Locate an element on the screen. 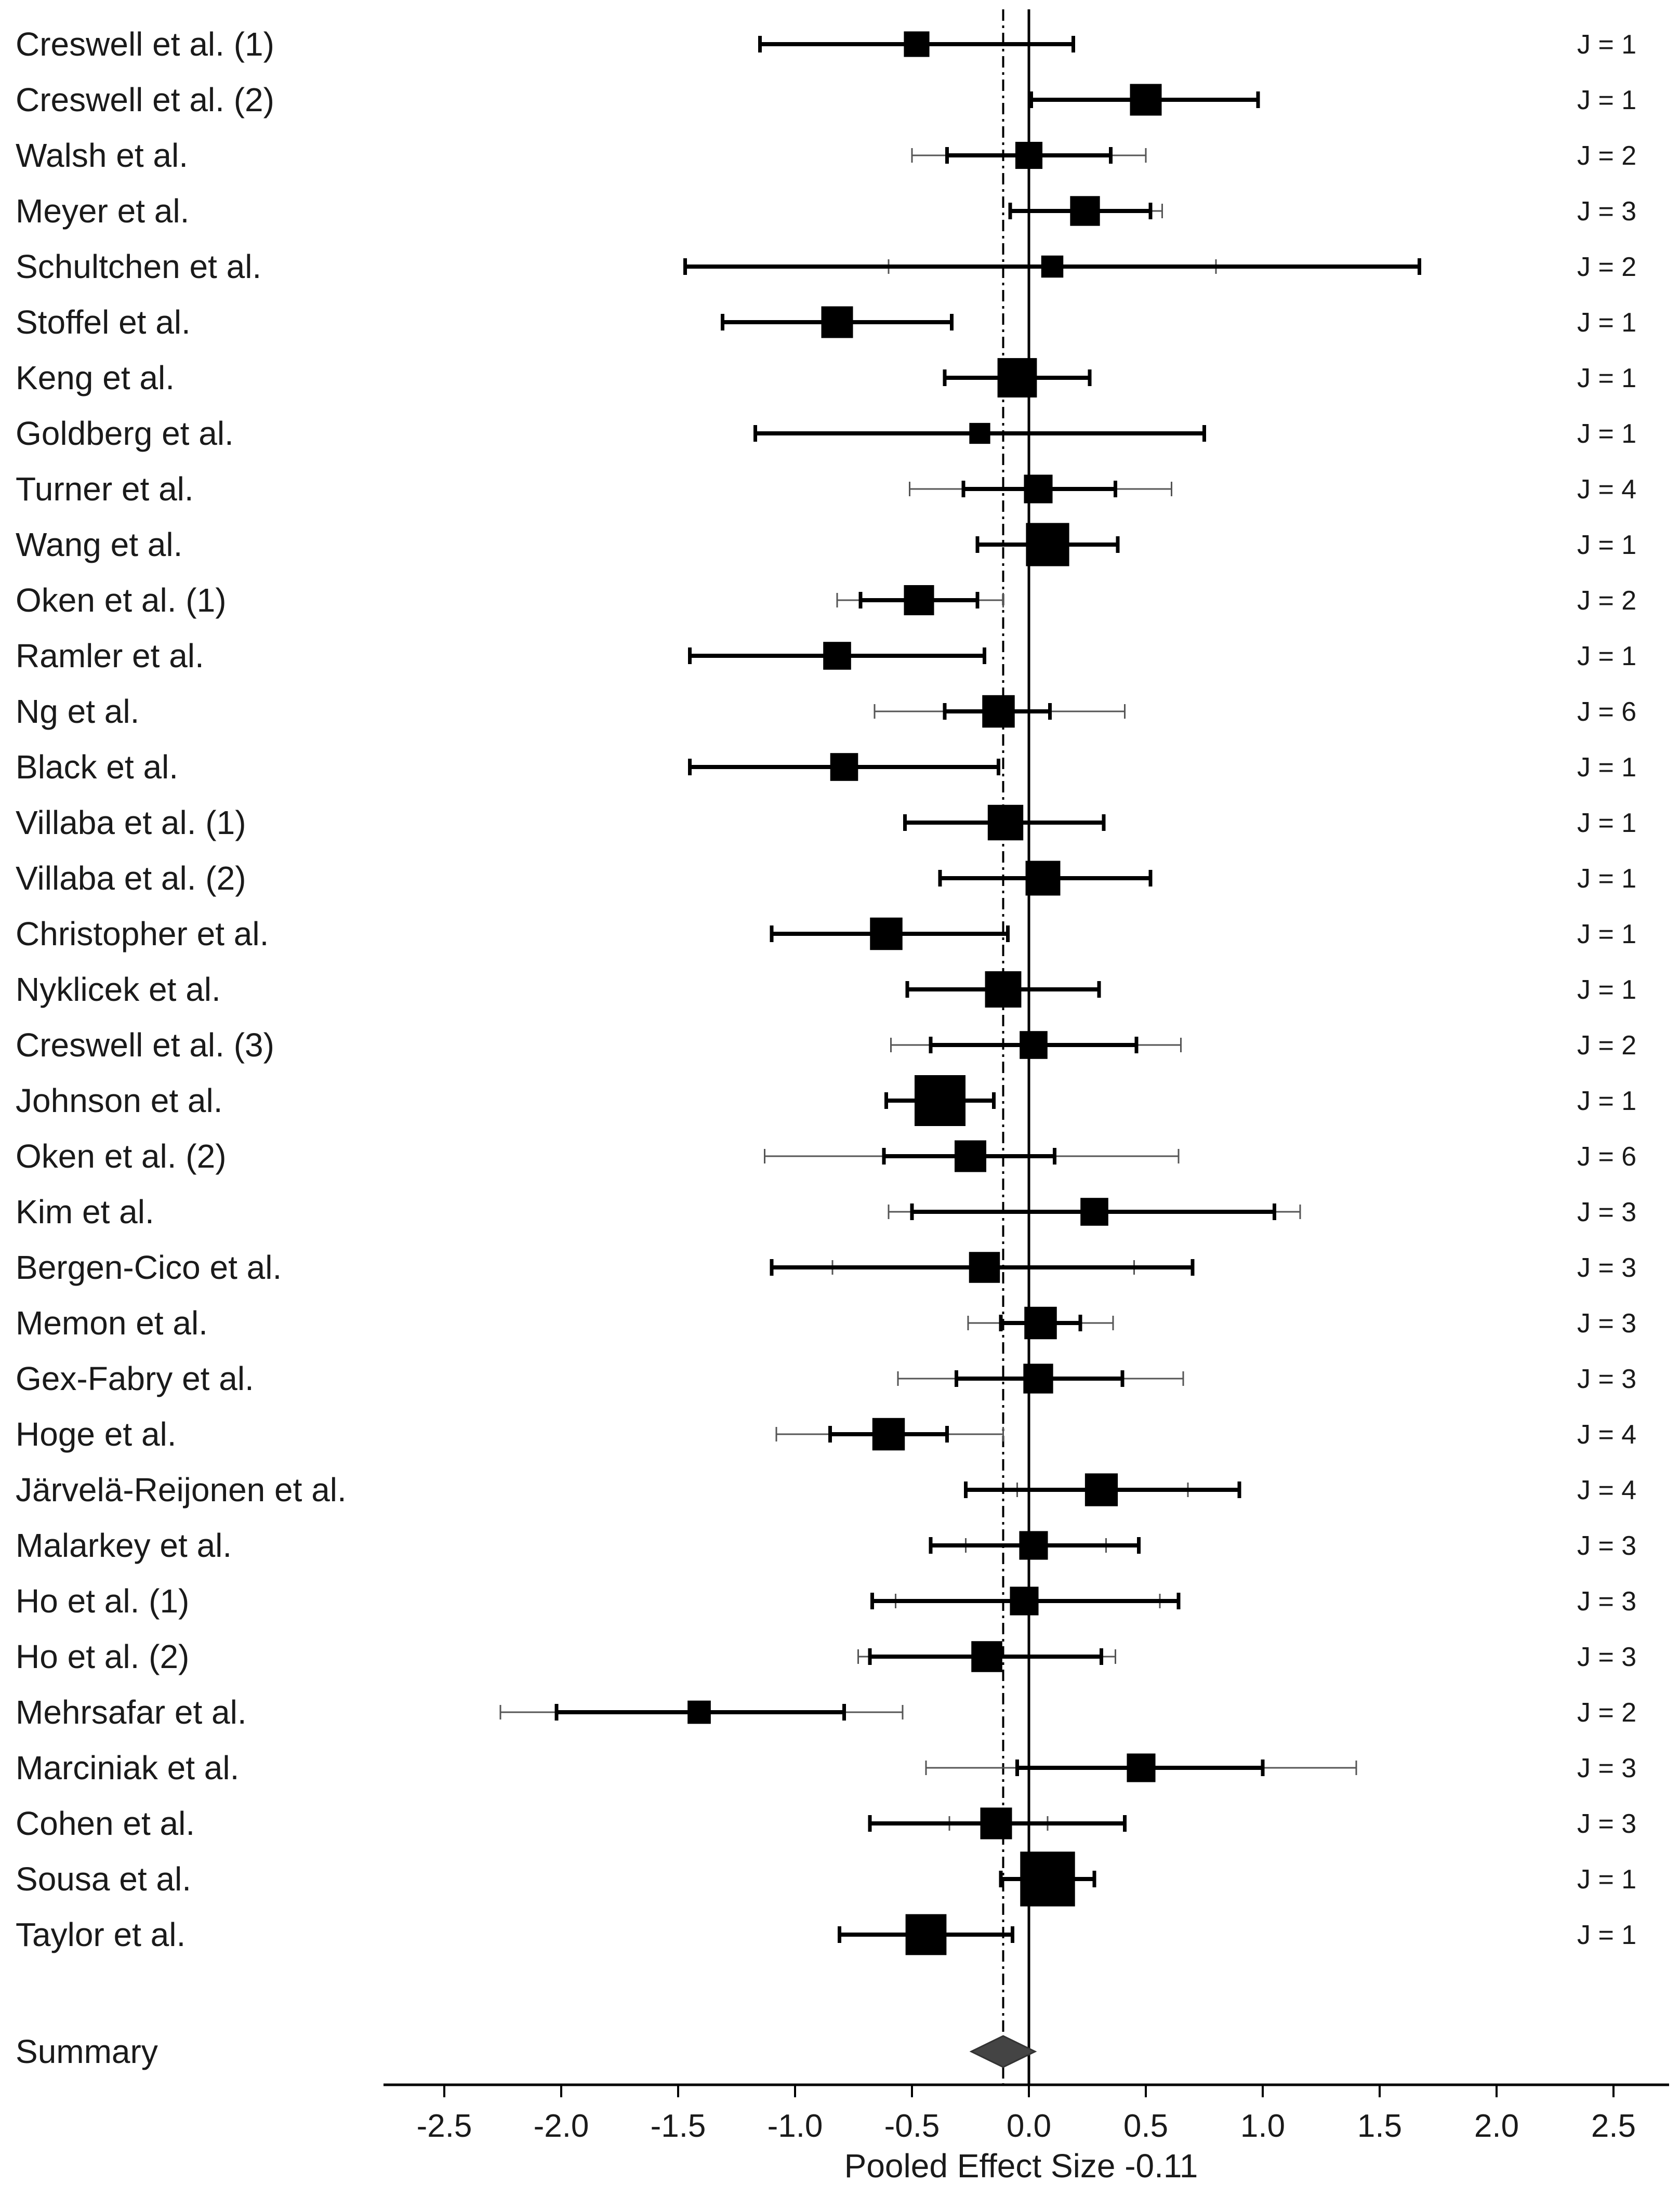  study-label: Nyklicek et al. is located at coordinates (118, 990).